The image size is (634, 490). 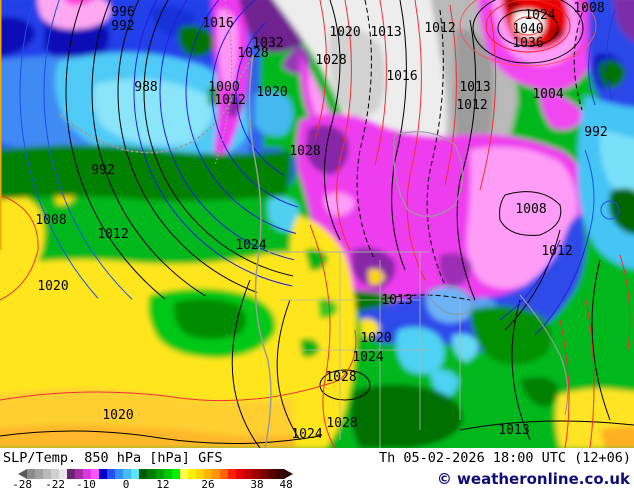 What do you see at coordinates (22, 474) in the screenshot?
I see `colorbar-left-arrow-icon` at bounding box center [22, 474].